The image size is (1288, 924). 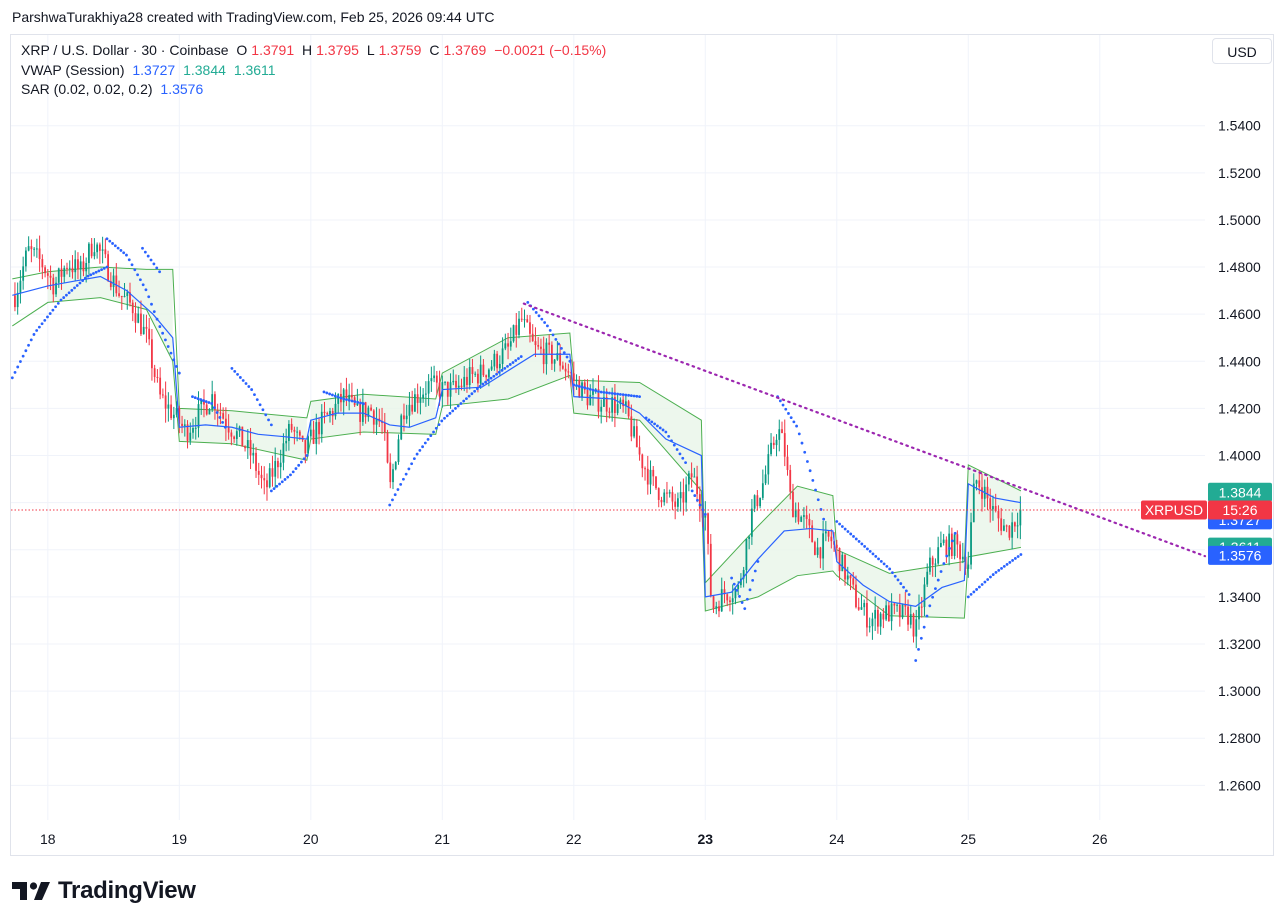 What do you see at coordinates (31, 891) in the screenshot?
I see `tradingview-logo-icon` at bounding box center [31, 891].